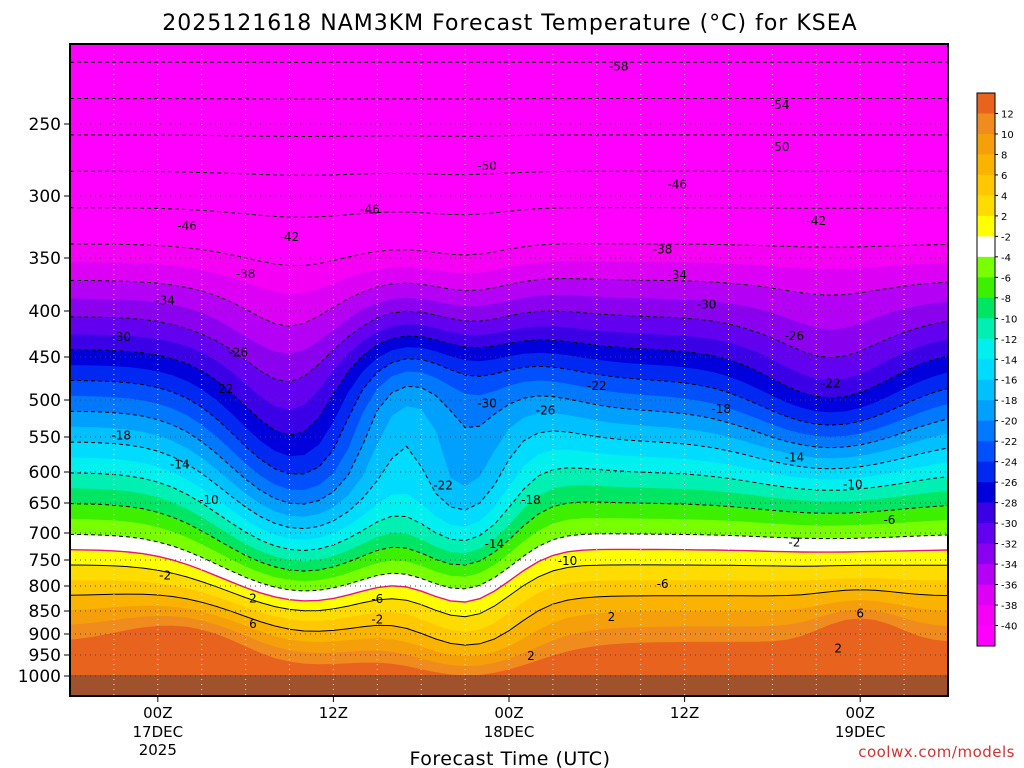 The height and width of the screenshot is (768, 1024). What do you see at coordinates (45, 534) in the screenshot?
I see `y-tick-label: 700` at bounding box center [45, 534].